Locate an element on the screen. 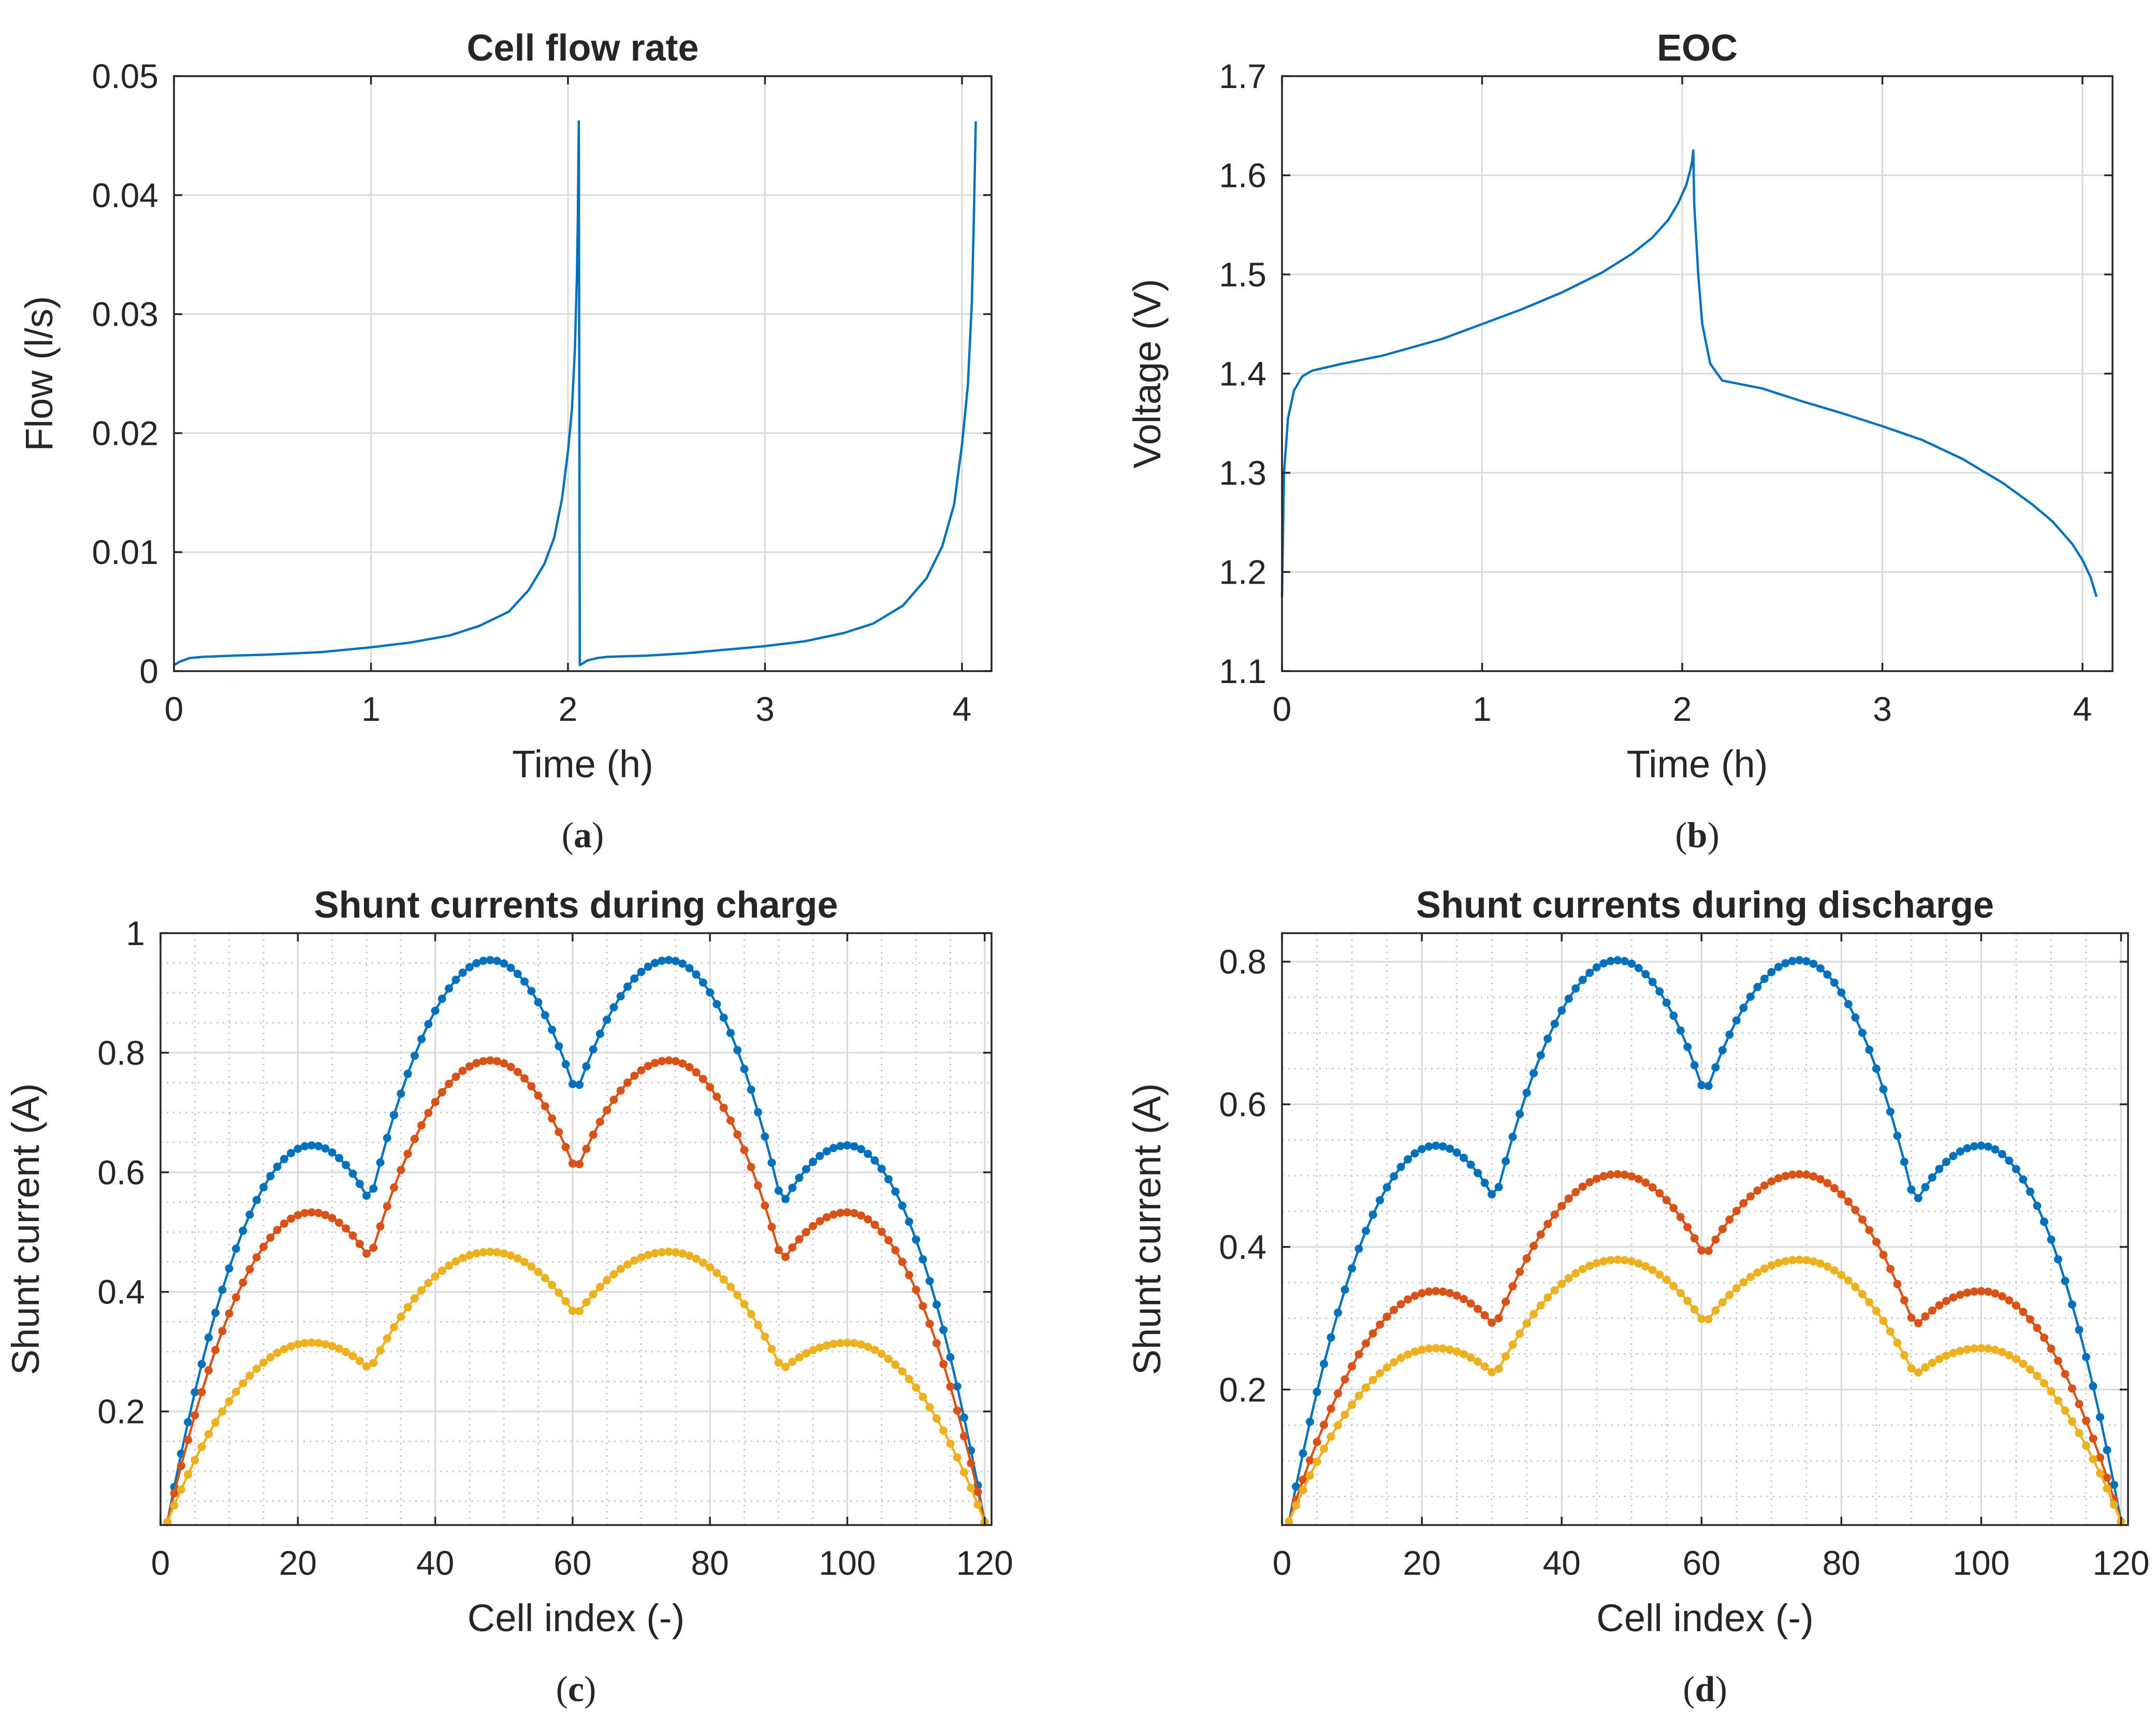 The image size is (2156, 1727). axes-box is located at coordinates (583, 374).